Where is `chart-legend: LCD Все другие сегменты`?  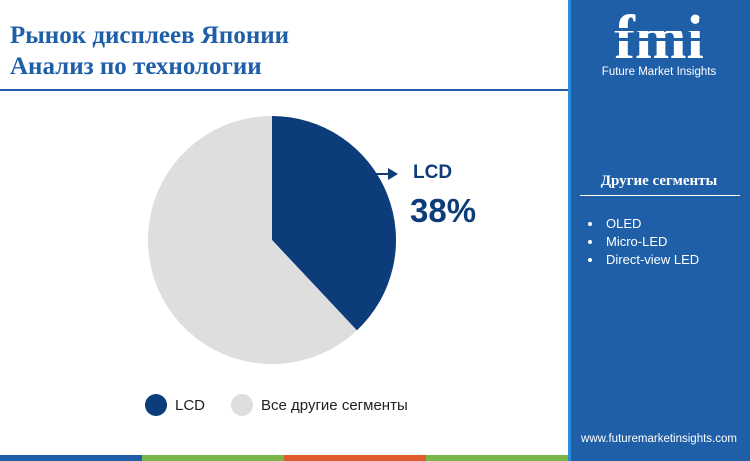 chart-legend: LCD Все другие сегменты is located at coordinates (289, 405).